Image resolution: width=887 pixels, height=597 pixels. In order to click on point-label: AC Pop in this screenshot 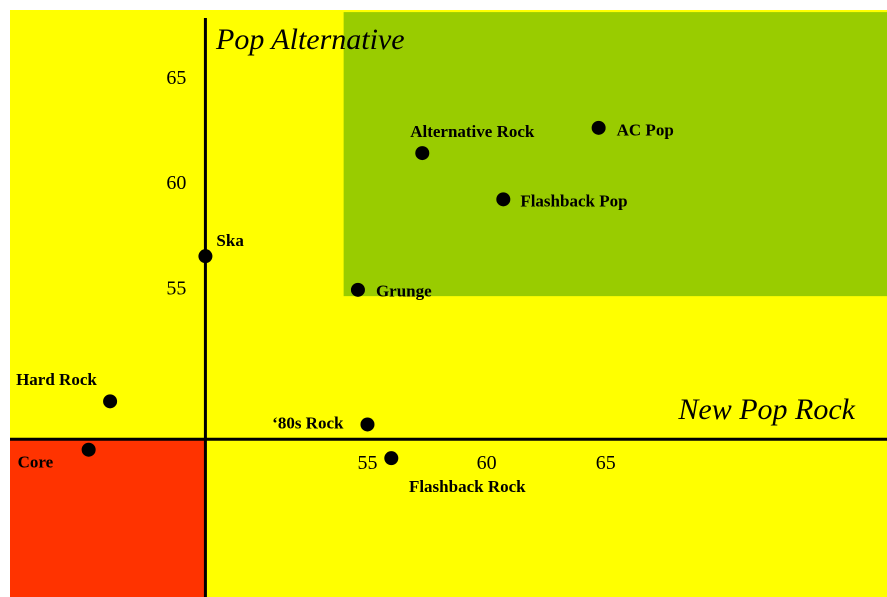, I will do `click(645, 130)`.